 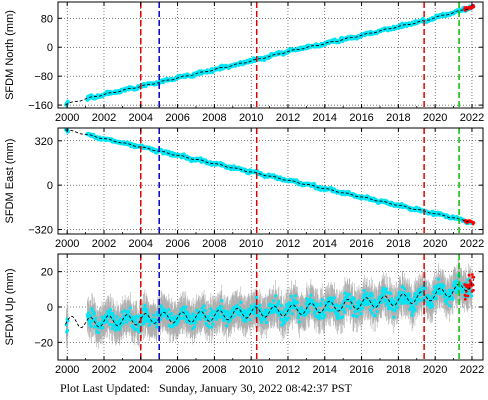 I want to click on y-axis-label: SFDM North (mm), so click(x=10, y=55).